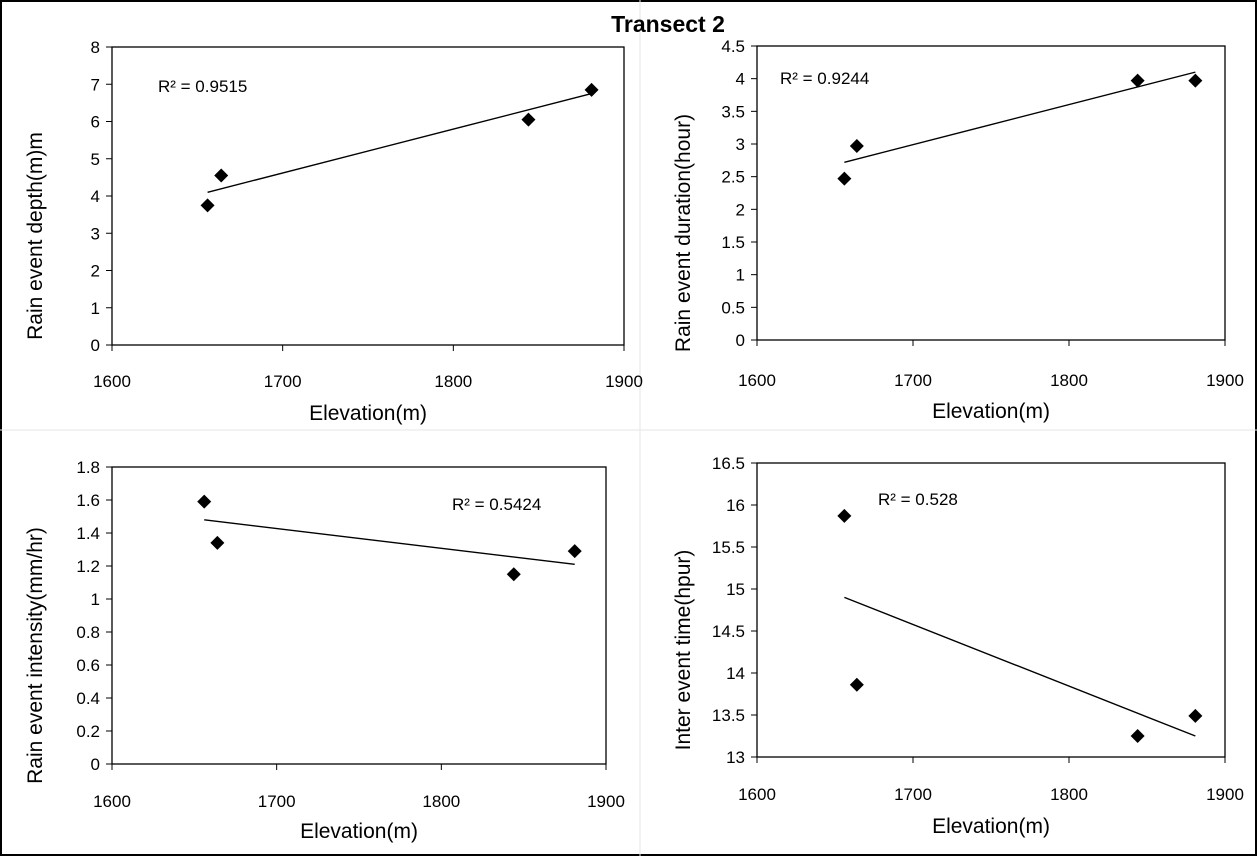 Image resolution: width=1257 pixels, height=861 pixels. What do you see at coordinates (88, 632) in the screenshot?
I see `y-tick-label: 0.8` at bounding box center [88, 632].